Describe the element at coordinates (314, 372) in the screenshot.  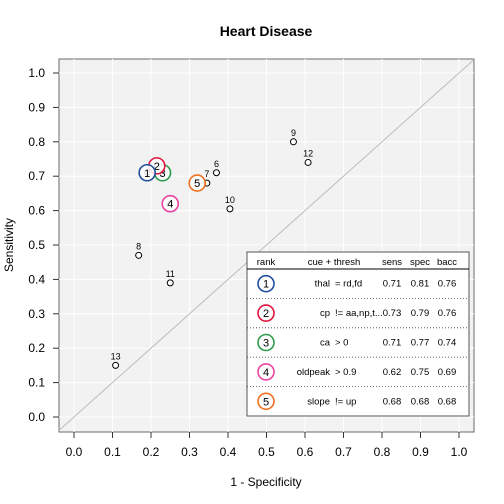
I see `table-cue: oldpeak` at that location.